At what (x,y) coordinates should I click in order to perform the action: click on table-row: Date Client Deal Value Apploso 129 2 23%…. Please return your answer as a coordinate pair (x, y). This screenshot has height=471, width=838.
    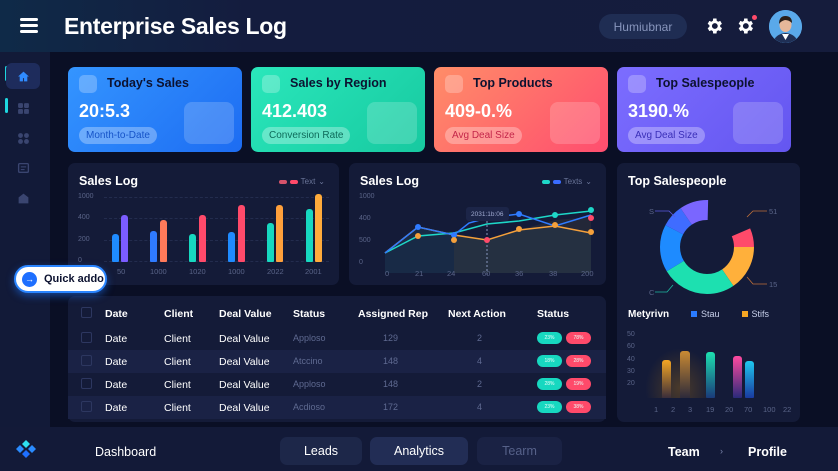
    Looking at the image, I should click on (337, 338).